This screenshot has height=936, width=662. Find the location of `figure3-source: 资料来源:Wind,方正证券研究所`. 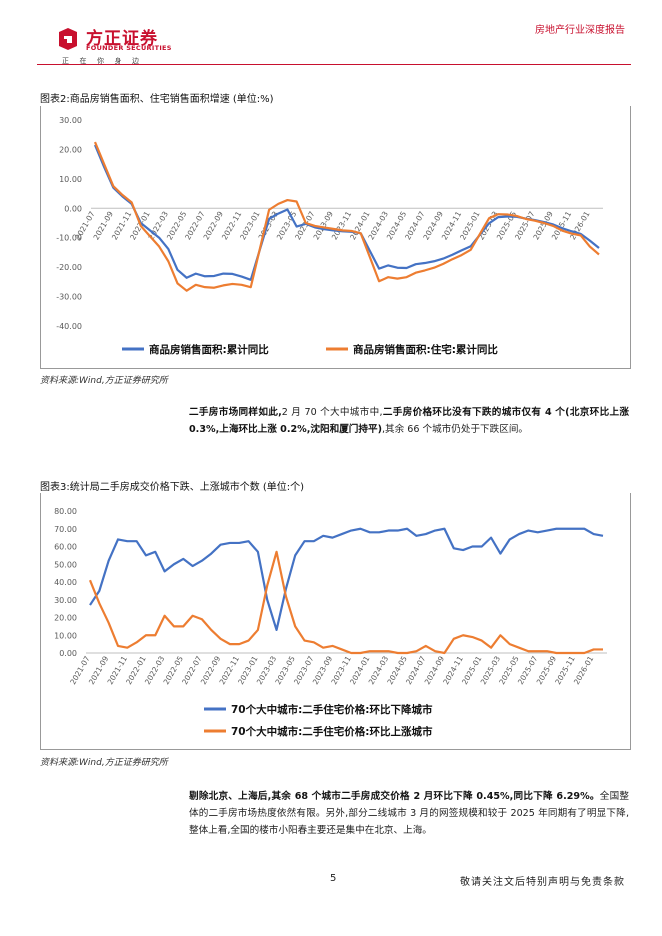

figure3-source: 资料来源:Wind,方正证券研究所 is located at coordinates (104, 763).